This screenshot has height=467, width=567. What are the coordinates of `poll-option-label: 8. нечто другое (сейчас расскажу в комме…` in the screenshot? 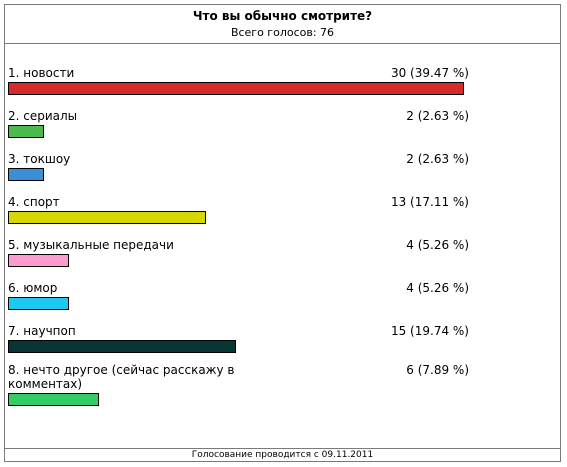 It's located at (121, 377).